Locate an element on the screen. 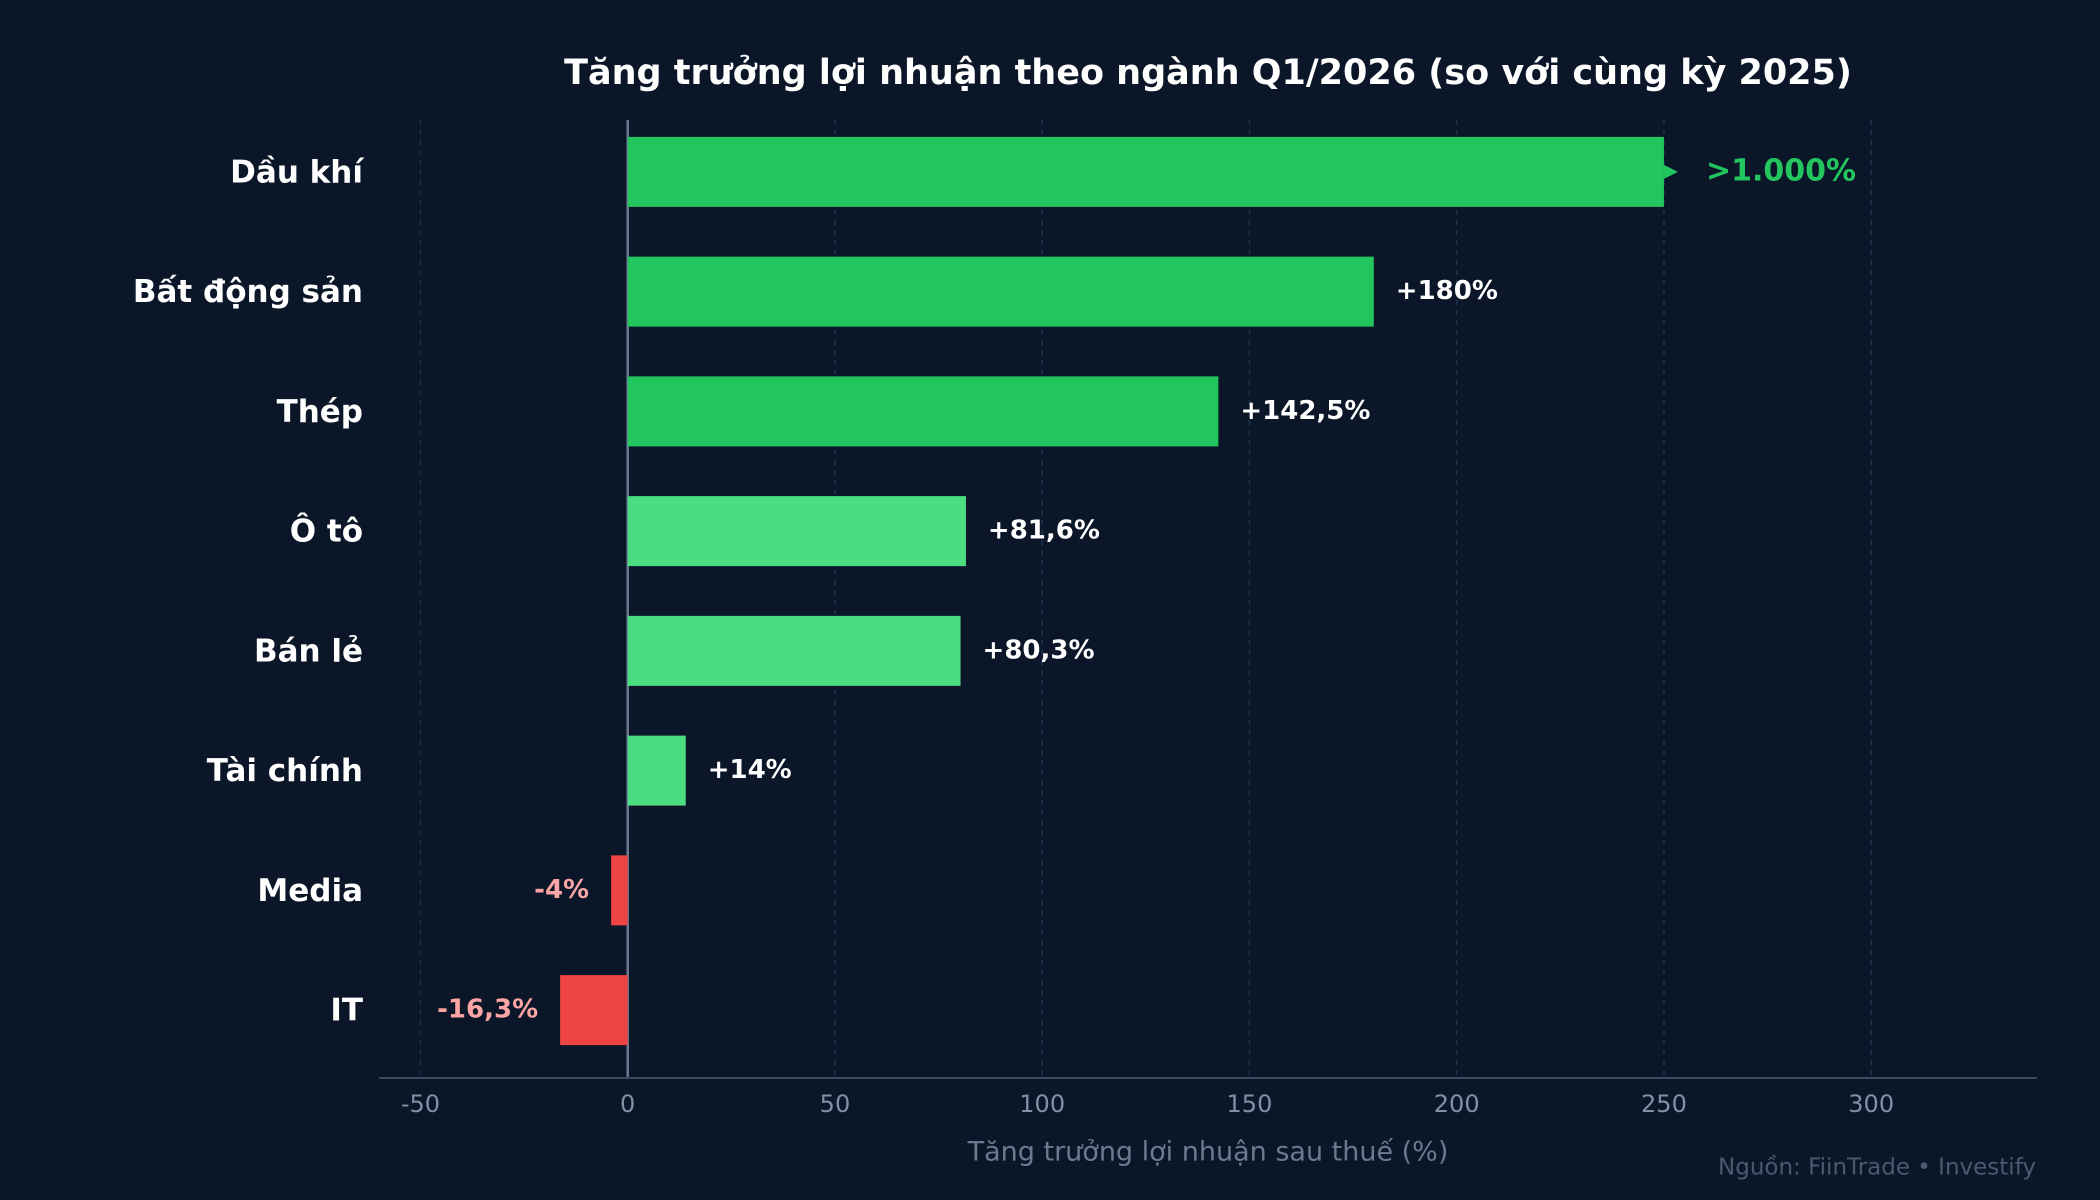 The image size is (2100, 1200). category-label: Thép is located at coordinates (320, 412).